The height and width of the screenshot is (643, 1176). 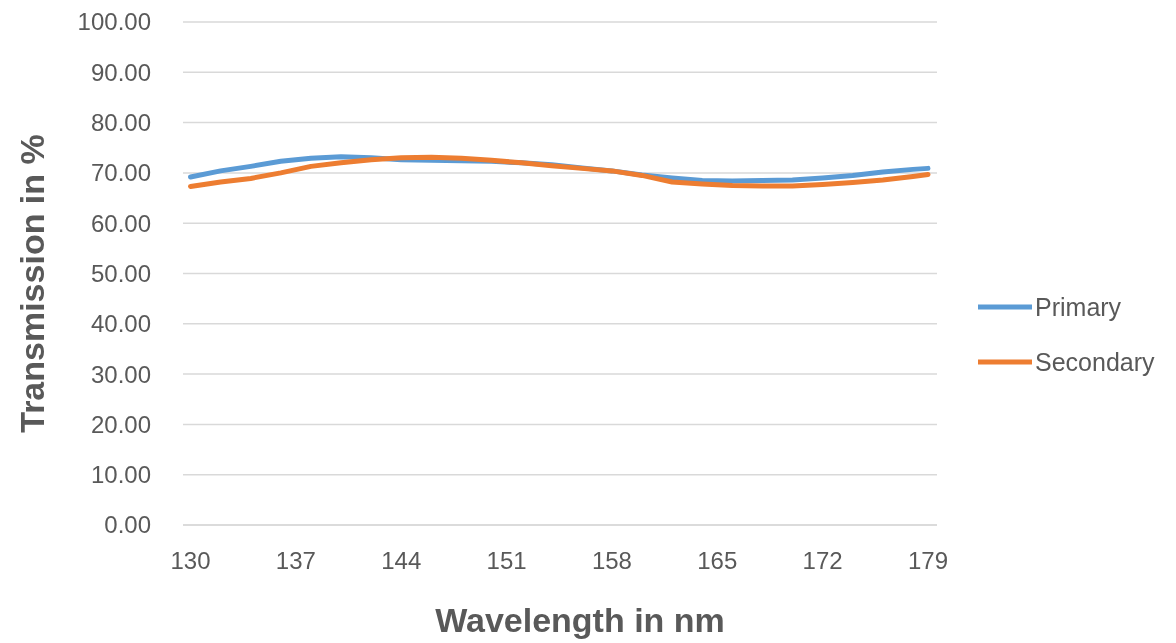 I want to click on x-tick-label: 144, so click(x=401, y=560).